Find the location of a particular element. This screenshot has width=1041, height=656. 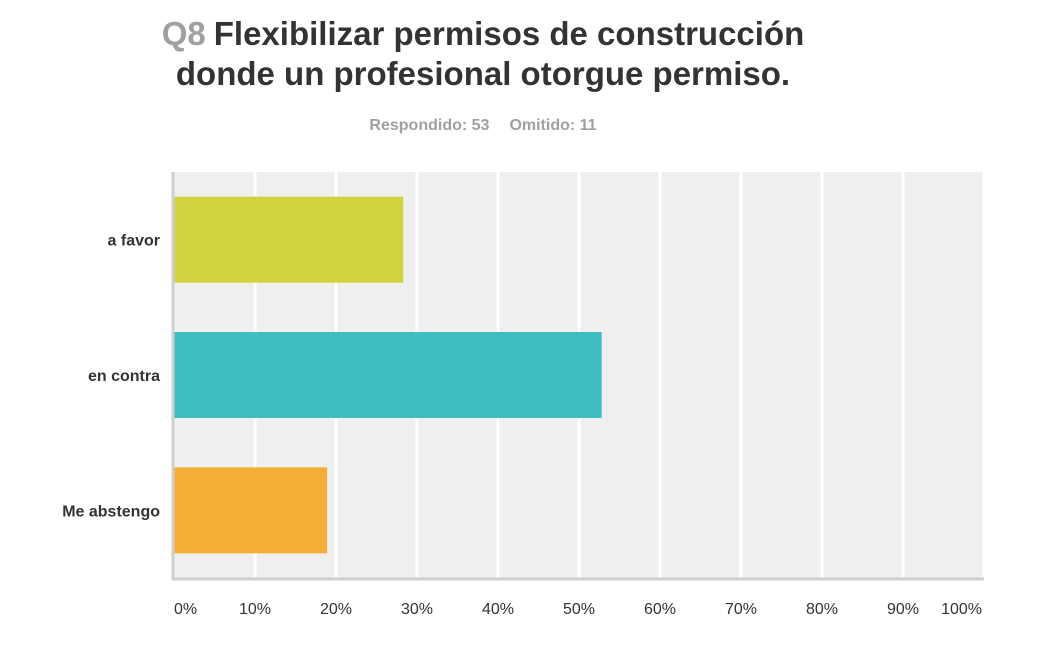

response-stats: Respondido: 53 Omitido: 11 is located at coordinates (483, 126).